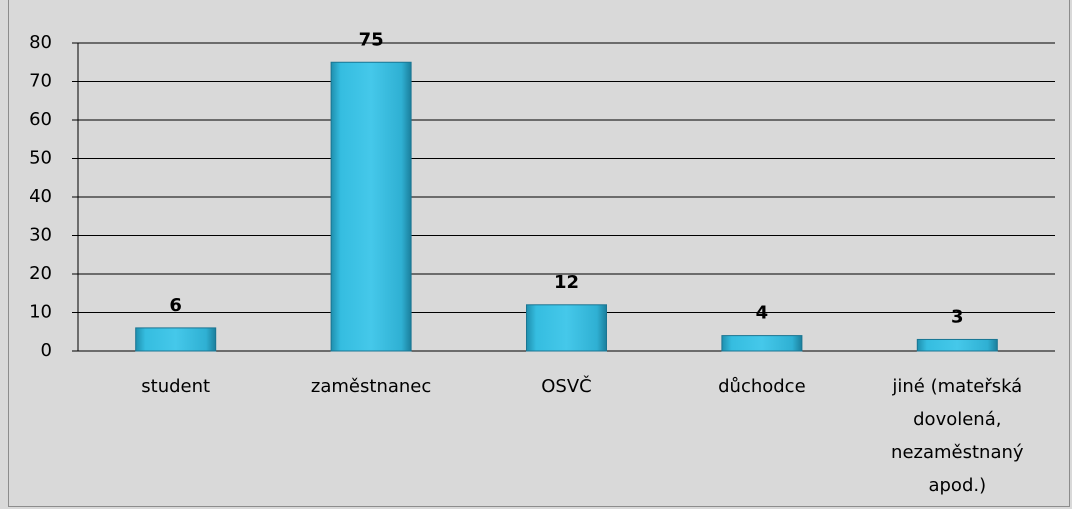 This screenshot has height=509, width=1072. I want to click on data-label: 12, so click(566, 282).